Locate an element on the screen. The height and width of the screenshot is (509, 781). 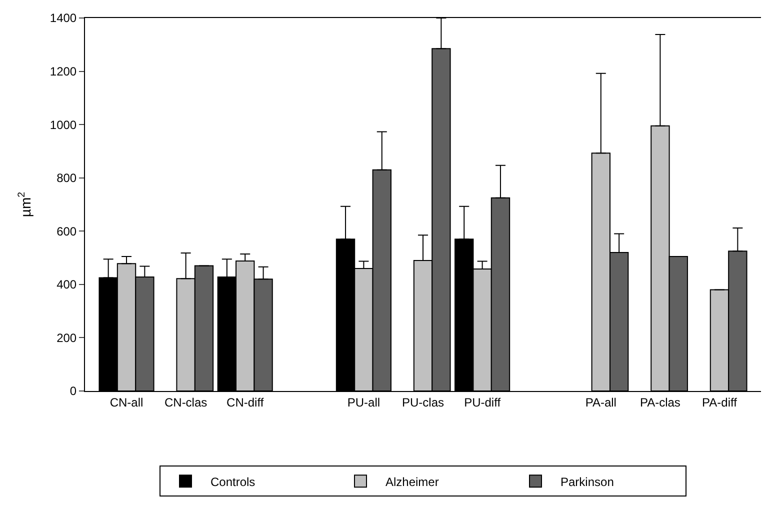
legend-label: Controls is located at coordinates (233, 481).